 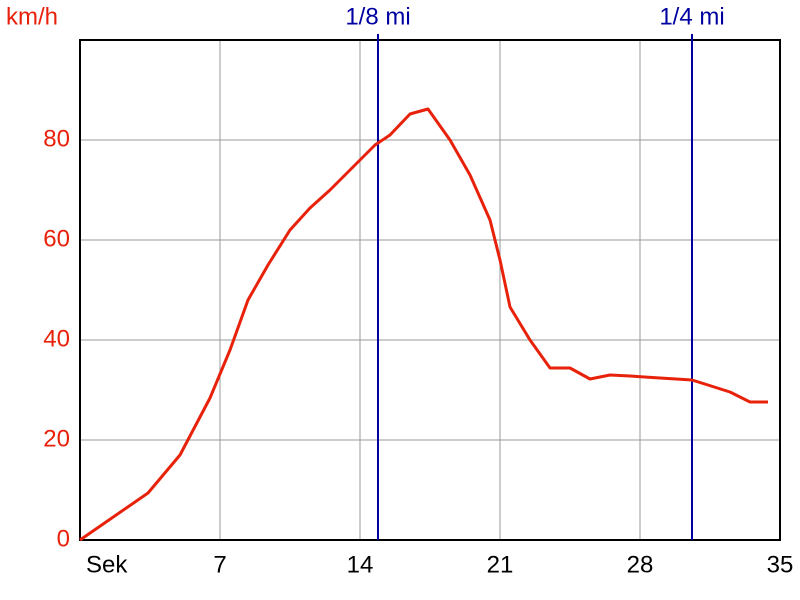 What do you see at coordinates (56, 238) in the screenshot?
I see `y-tick-label: 60` at bounding box center [56, 238].